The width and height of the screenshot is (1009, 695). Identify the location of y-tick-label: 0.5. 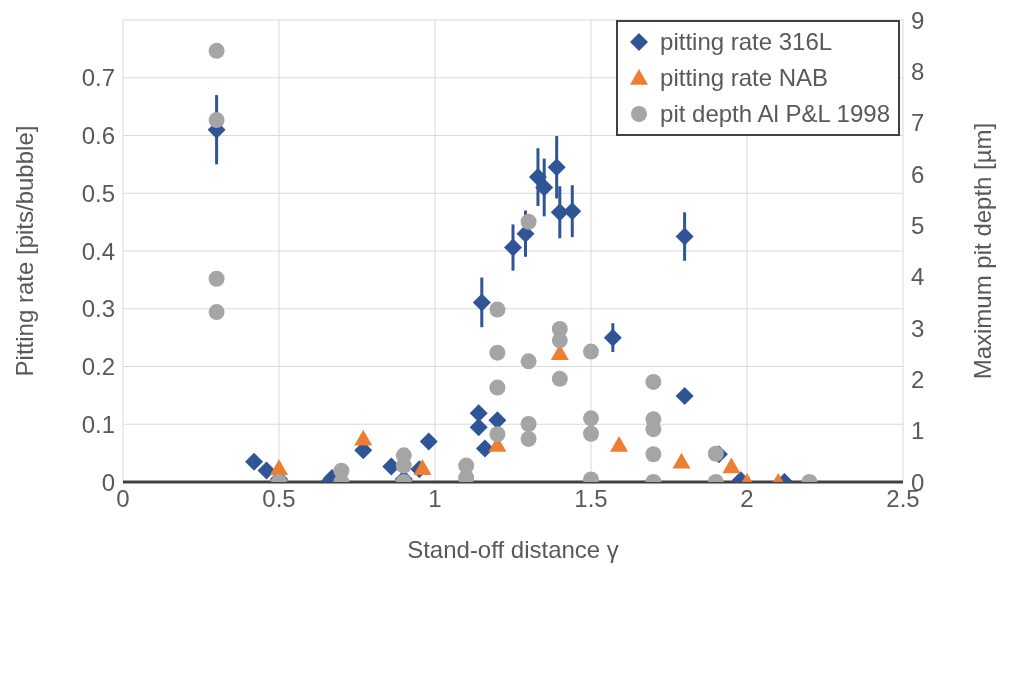
(98, 193).